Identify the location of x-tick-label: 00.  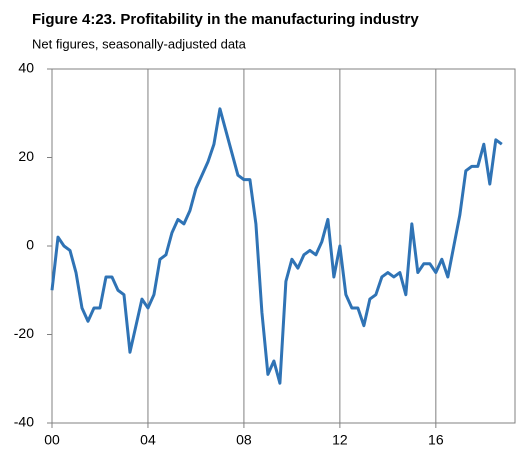
(52, 440).